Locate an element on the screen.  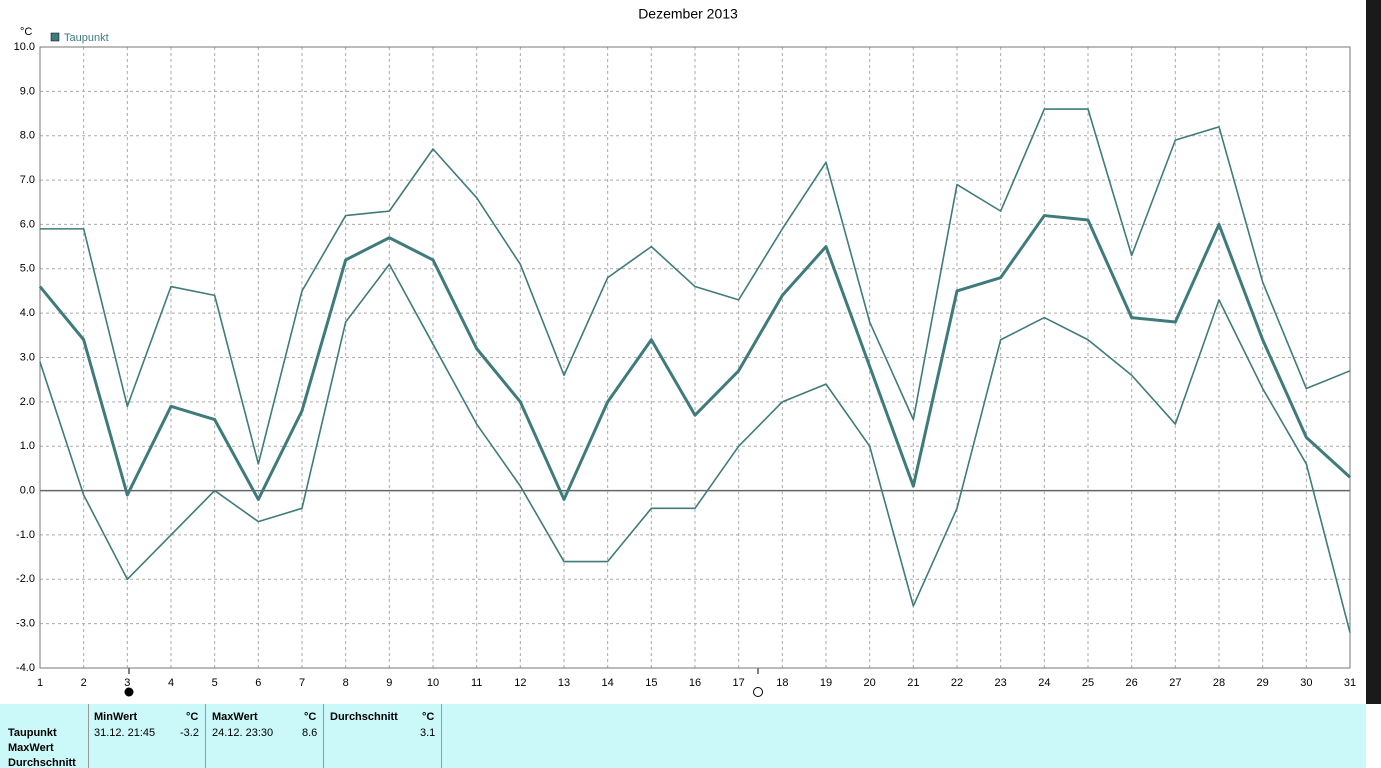
col-header: MaxWert is located at coordinates (235, 717).